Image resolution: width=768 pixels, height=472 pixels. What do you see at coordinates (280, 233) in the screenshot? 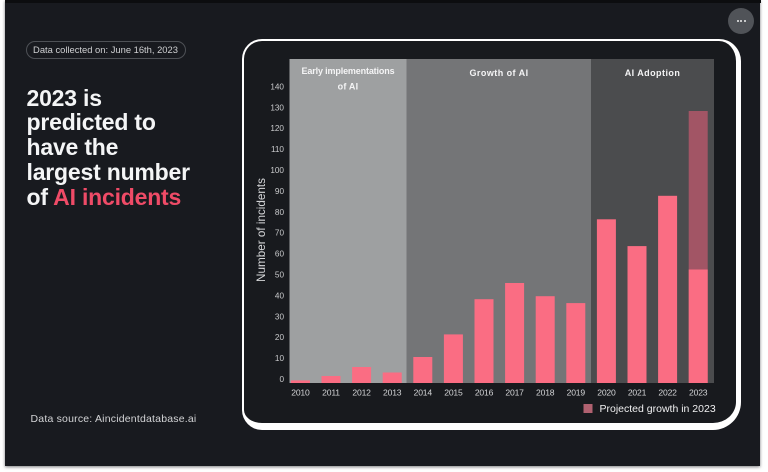
I see `svg-text: 70` at bounding box center [280, 233].